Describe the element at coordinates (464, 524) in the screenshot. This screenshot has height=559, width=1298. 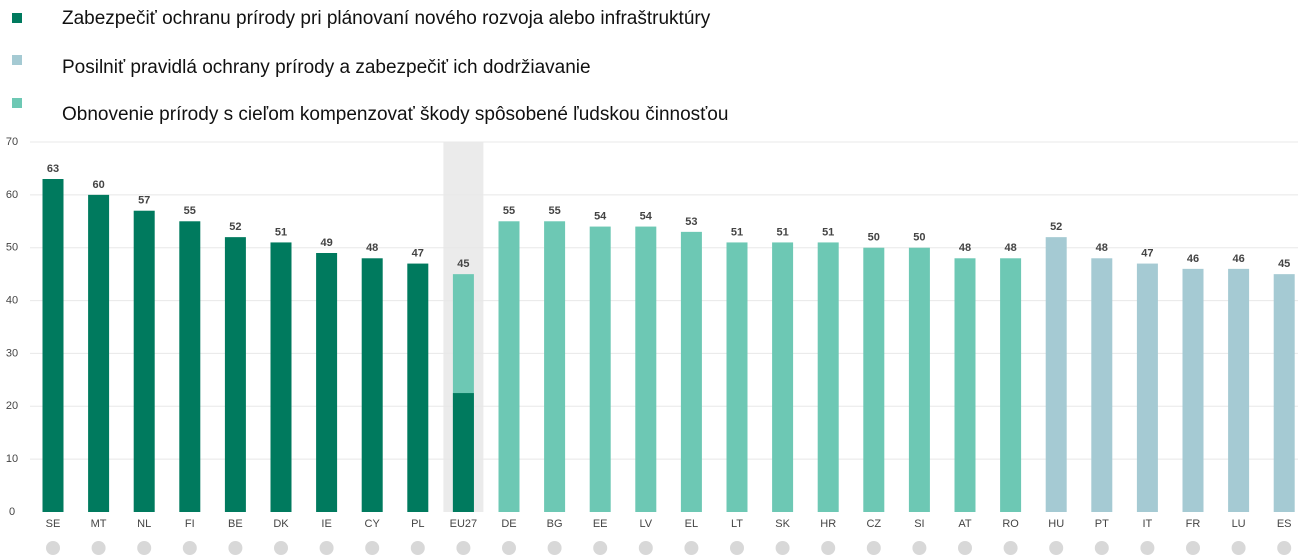
I see `x-tick-label: EU27` at that location.